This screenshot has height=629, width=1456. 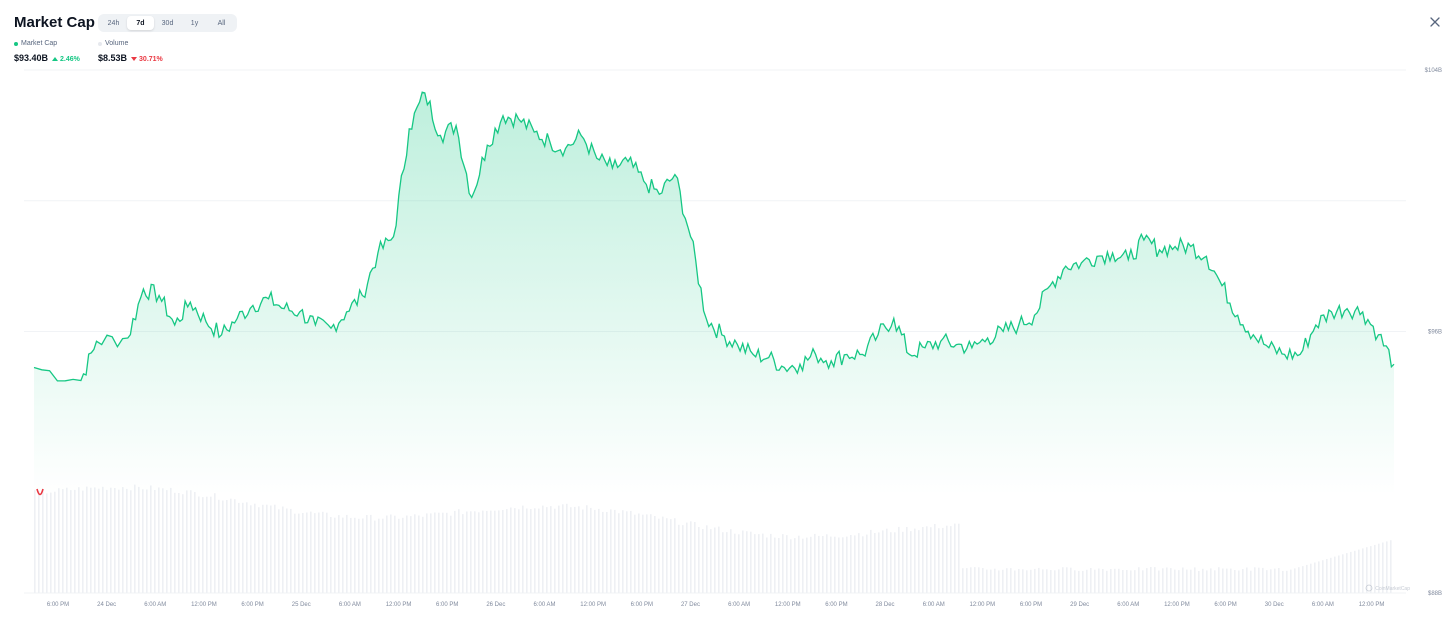 I want to click on tab-24h: 24h, so click(x=113, y=23).